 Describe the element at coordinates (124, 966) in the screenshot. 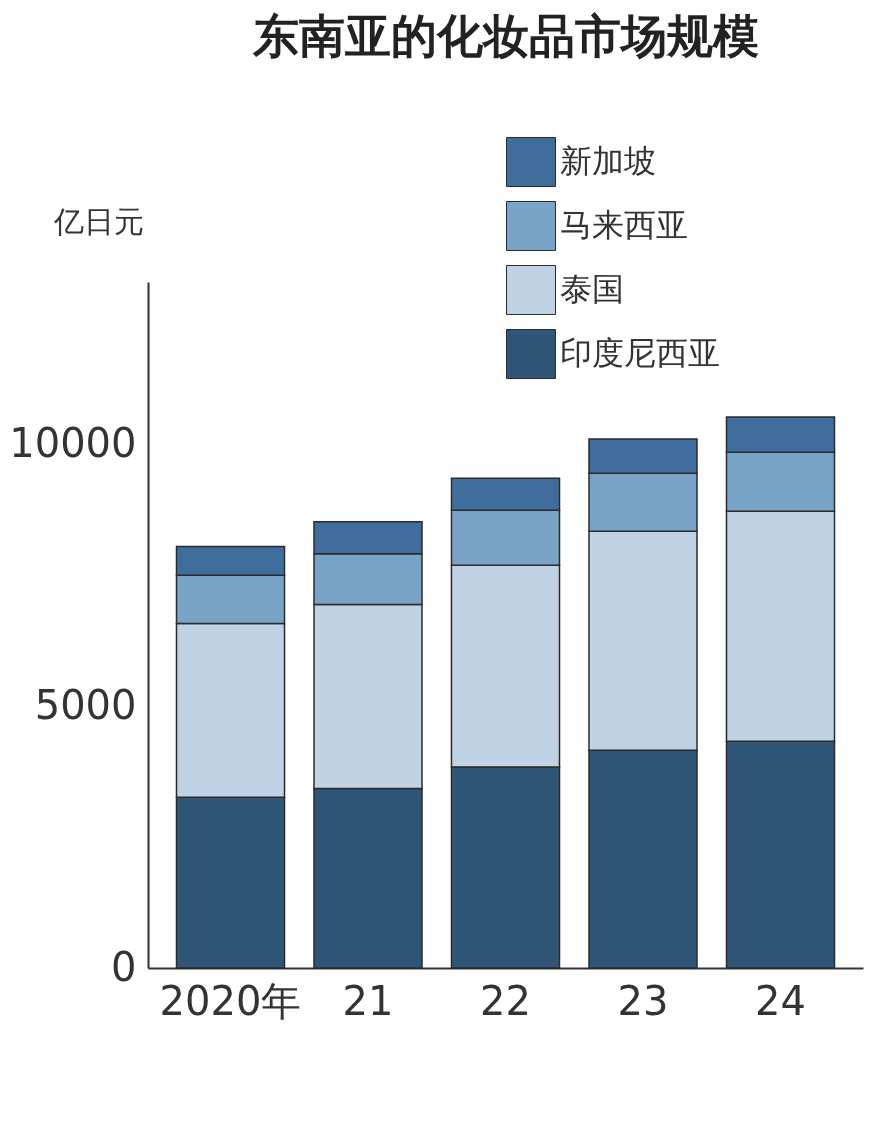

I see `y-tick-label: 0` at that location.